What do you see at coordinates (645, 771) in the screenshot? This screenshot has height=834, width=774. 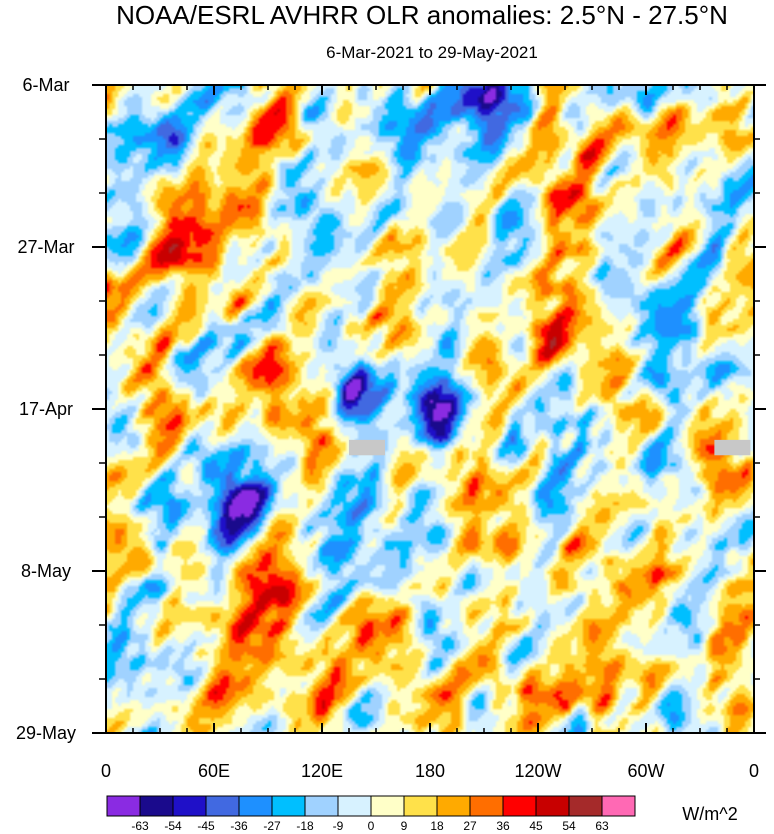 I see `x-tick-label: 60W` at bounding box center [645, 771].